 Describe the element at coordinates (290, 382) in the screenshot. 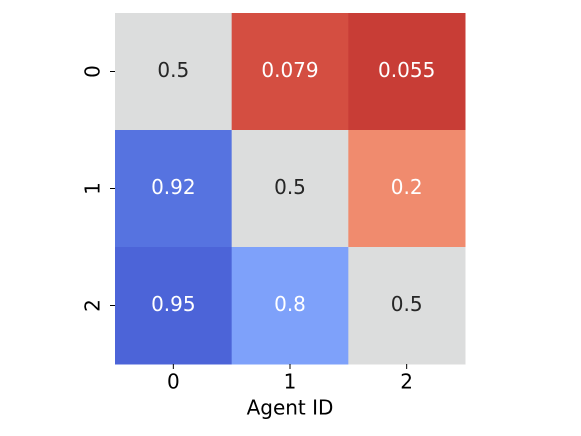

I see `x-tick-label: 1` at that location.